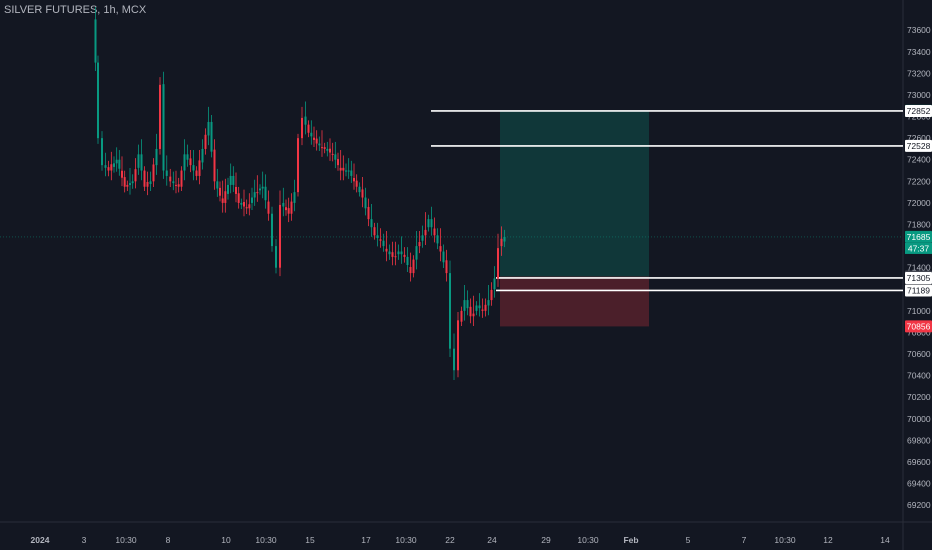 The image size is (932, 550). Describe the element at coordinates (310, 540) in the screenshot. I see `x-tick-label: 15` at that location.